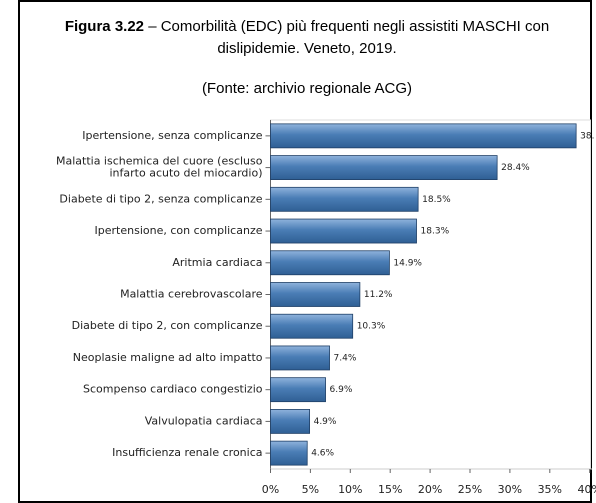 The width and height of the screenshot is (596, 503). I want to click on value-label: 4.9%, so click(325, 422).